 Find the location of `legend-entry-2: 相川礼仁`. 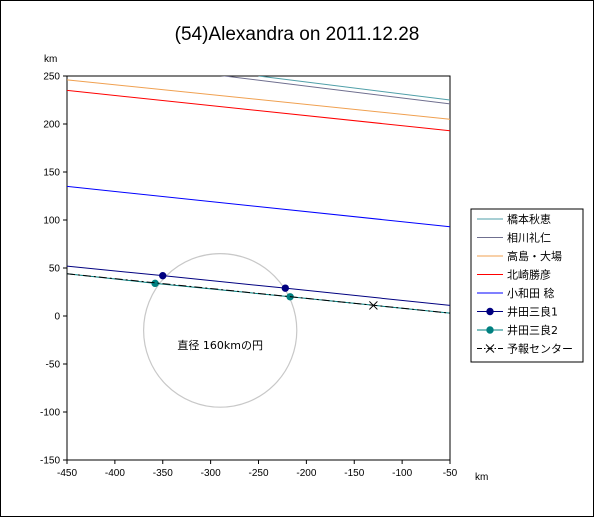

legend-entry-2: 相川礼仁 is located at coordinates (529, 238).